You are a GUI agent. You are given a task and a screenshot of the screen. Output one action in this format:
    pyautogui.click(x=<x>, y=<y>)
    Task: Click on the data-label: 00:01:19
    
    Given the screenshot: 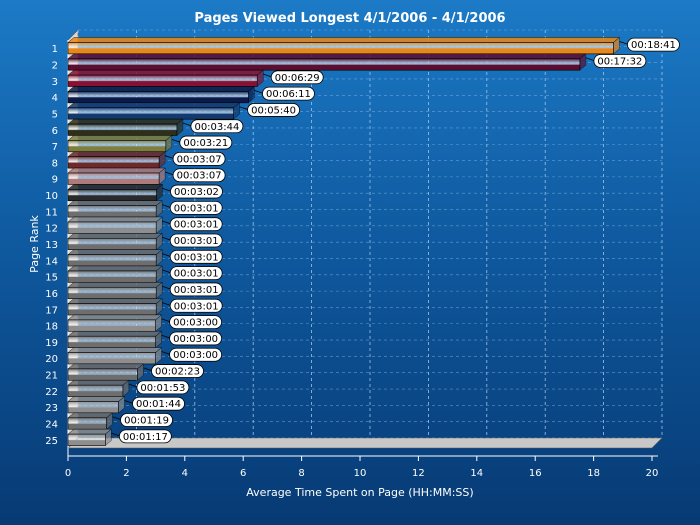 What is the action you would take?
    pyautogui.click(x=146, y=421)
    